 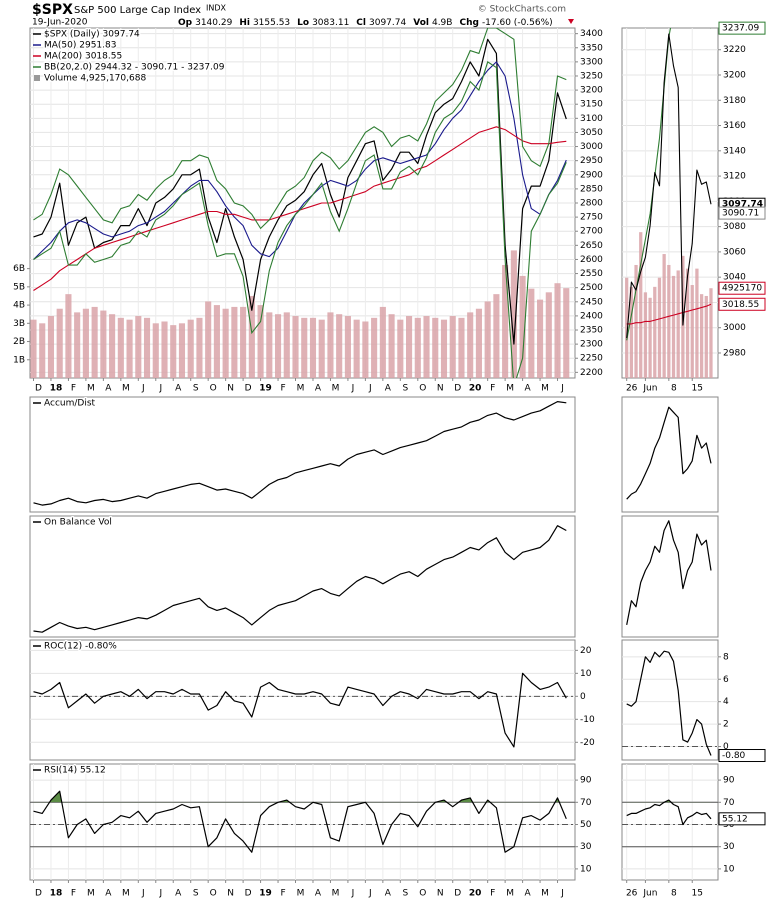 What do you see at coordinates (591, 34) in the screenshot?
I see `y-tick-label: 3400` at bounding box center [591, 34].